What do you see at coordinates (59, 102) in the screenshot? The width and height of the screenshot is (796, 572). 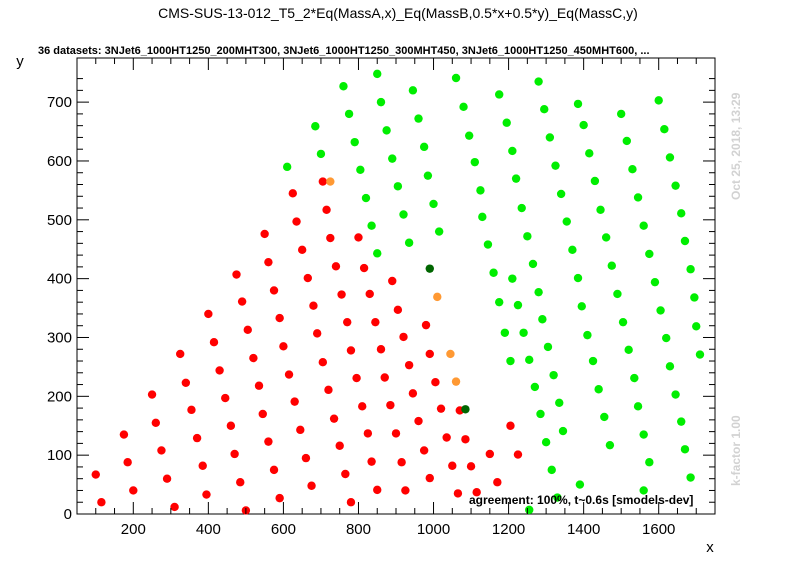 I see `y-tick-label: 700` at bounding box center [59, 102].